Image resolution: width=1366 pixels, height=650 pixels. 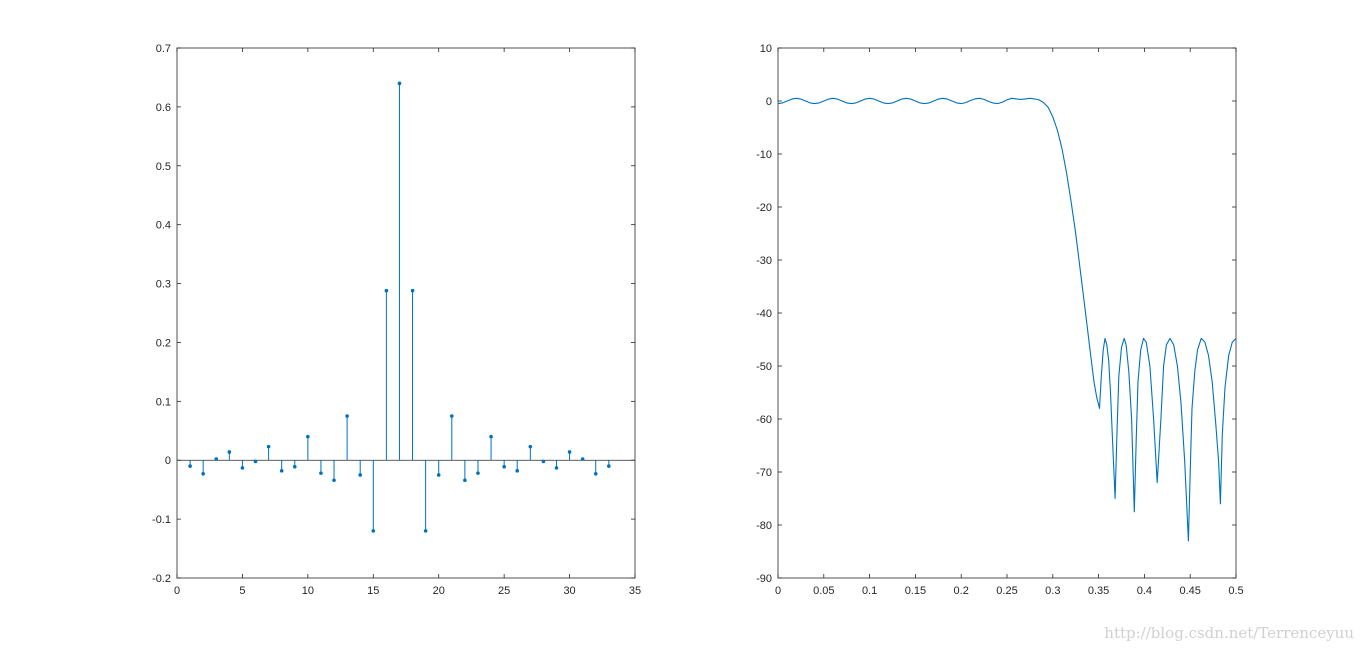 What do you see at coordinates (163, 49) in the screenshot?
I see `y-tick-label: 0.7` at bounding box center [163, 49].